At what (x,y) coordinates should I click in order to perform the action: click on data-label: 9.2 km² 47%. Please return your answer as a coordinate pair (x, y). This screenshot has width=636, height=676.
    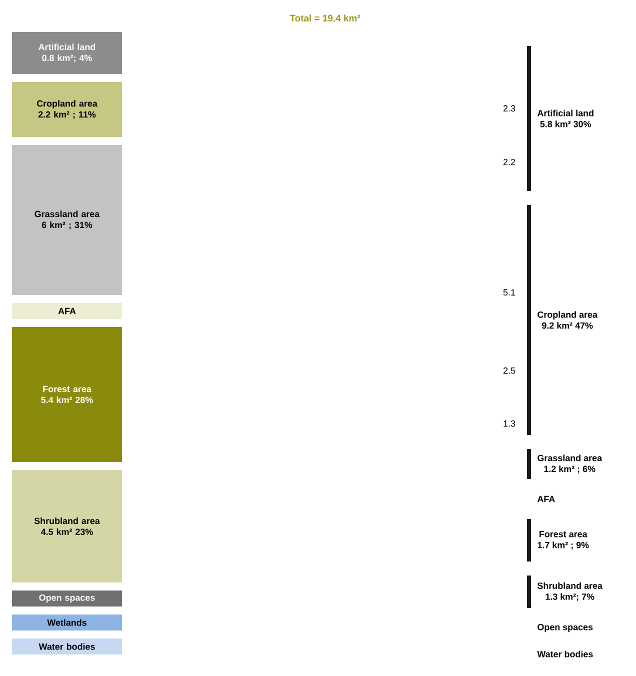
    Looking at the image, I should click on (567, 325).